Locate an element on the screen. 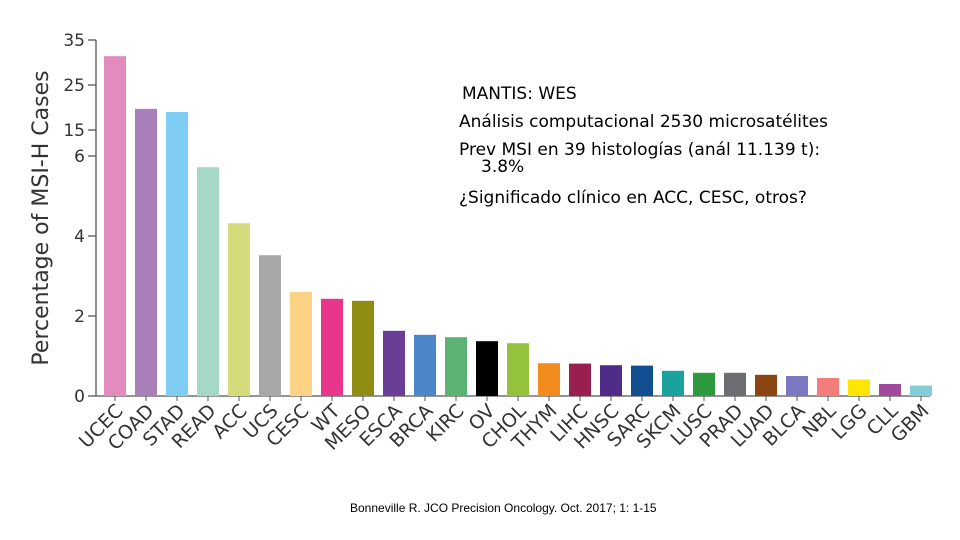  bar-brca is located at coordinates (425, 365).